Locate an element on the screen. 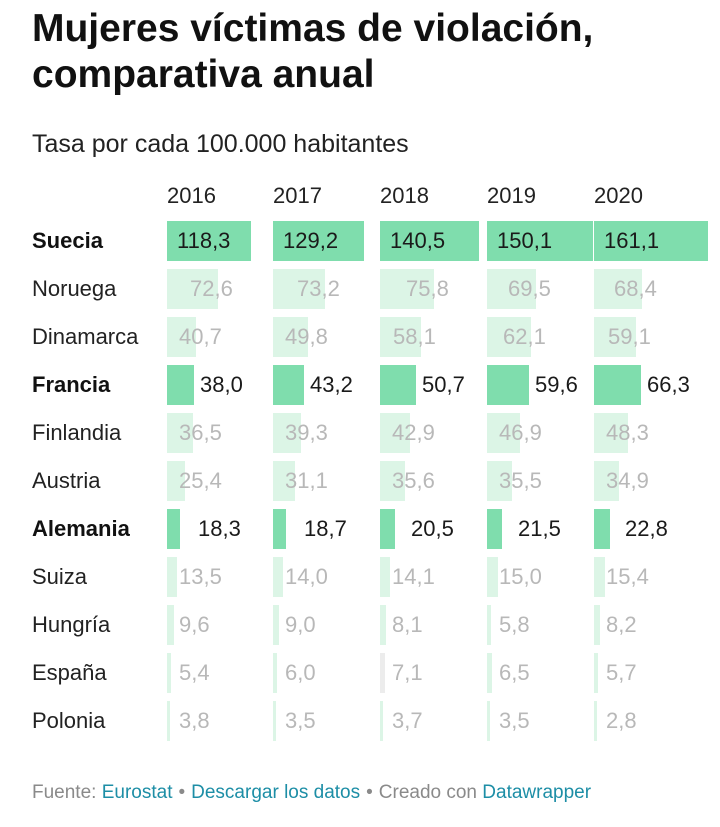  bar-hungria-2016 is located at coordinates (170, 625).